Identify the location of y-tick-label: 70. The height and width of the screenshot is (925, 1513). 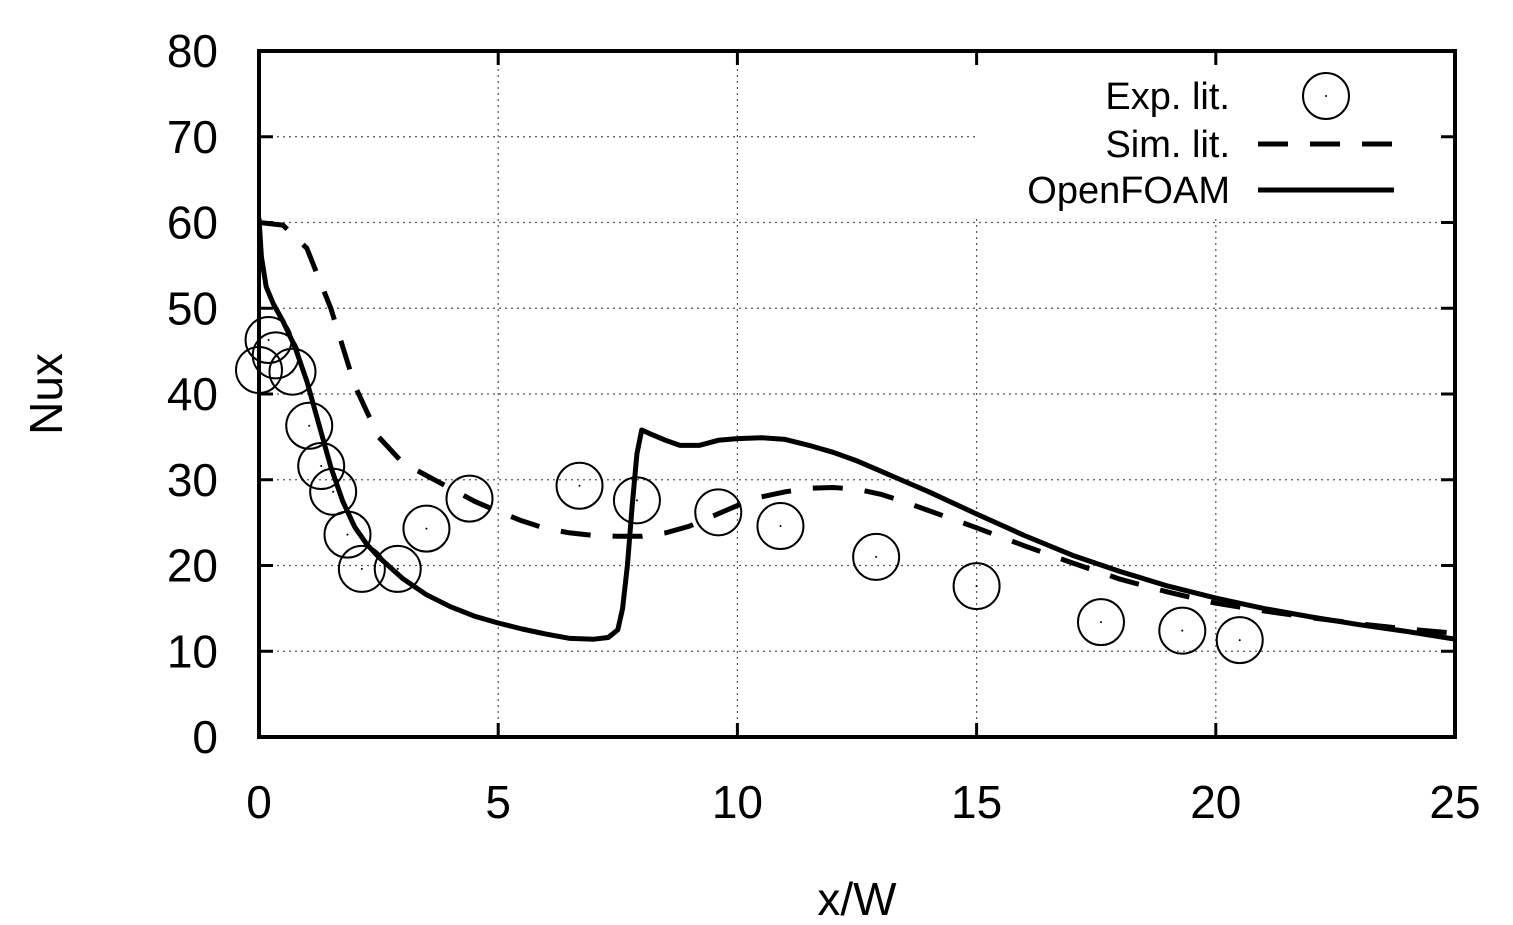
(192, 137).